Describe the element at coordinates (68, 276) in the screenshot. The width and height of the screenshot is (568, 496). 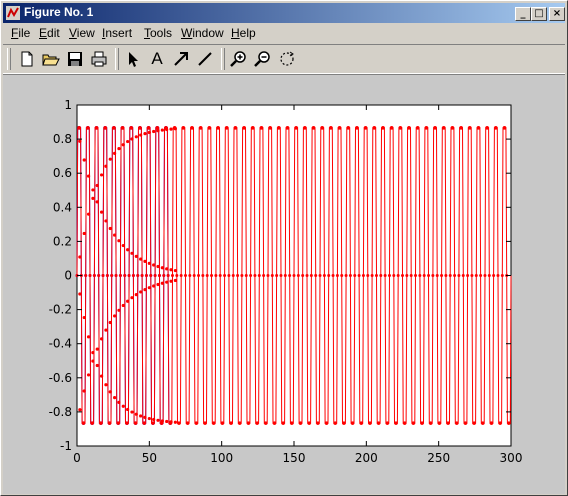
I see `y-tick-label: 0` at that location.